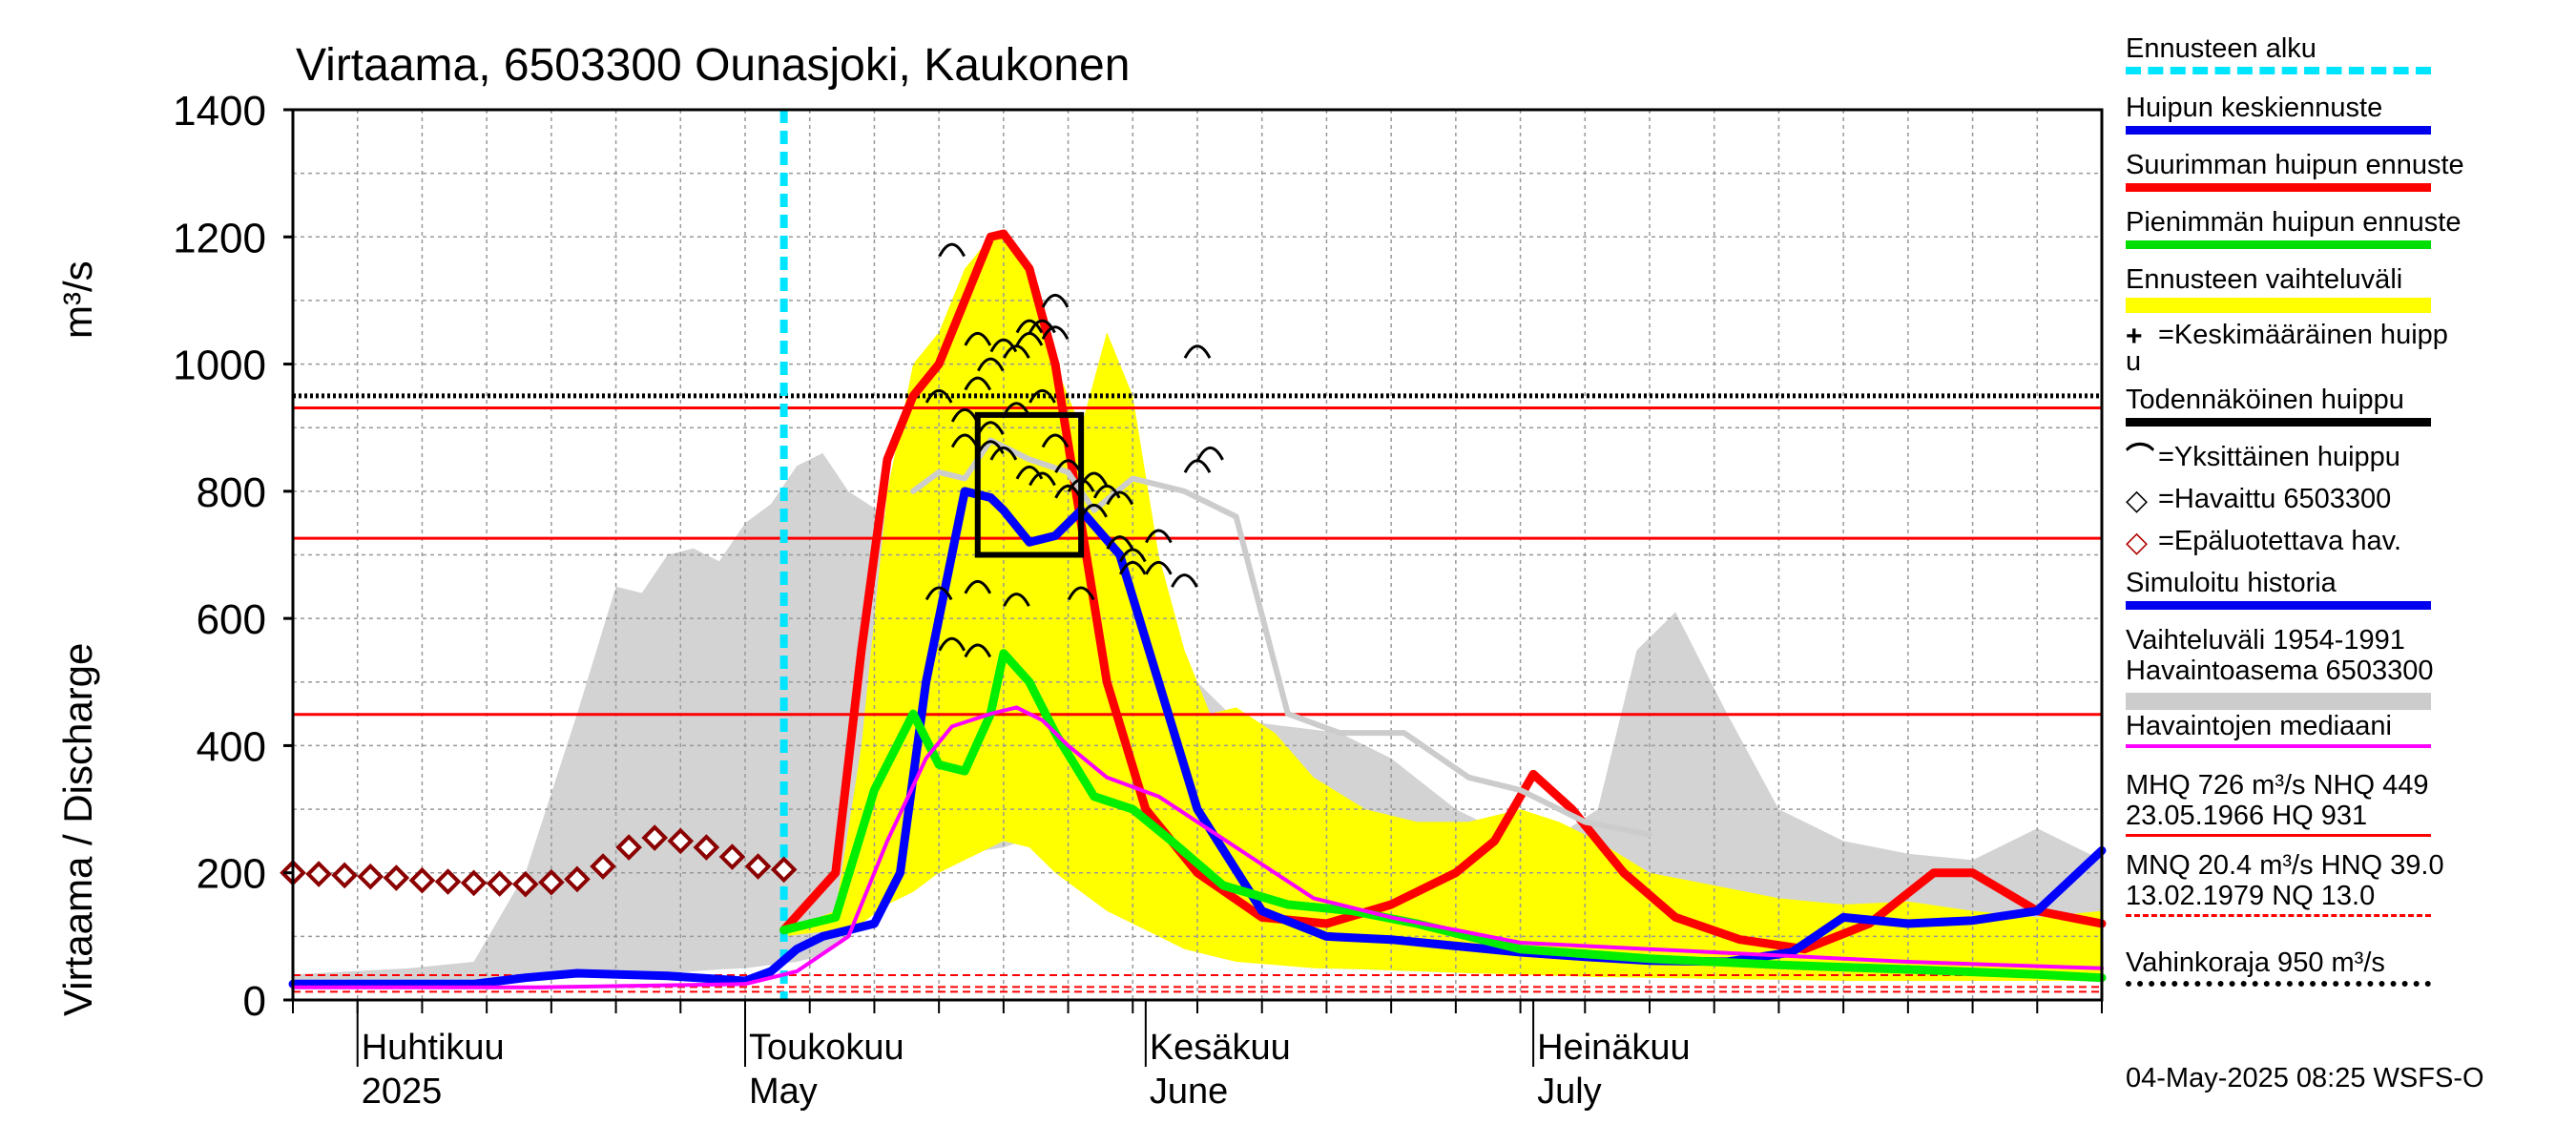 The width and height of the screenshot is (2576, 1145). Describe the element at coordinates (254, 1001) in the screenshot. I see `y-tick-label: 0` at that location.